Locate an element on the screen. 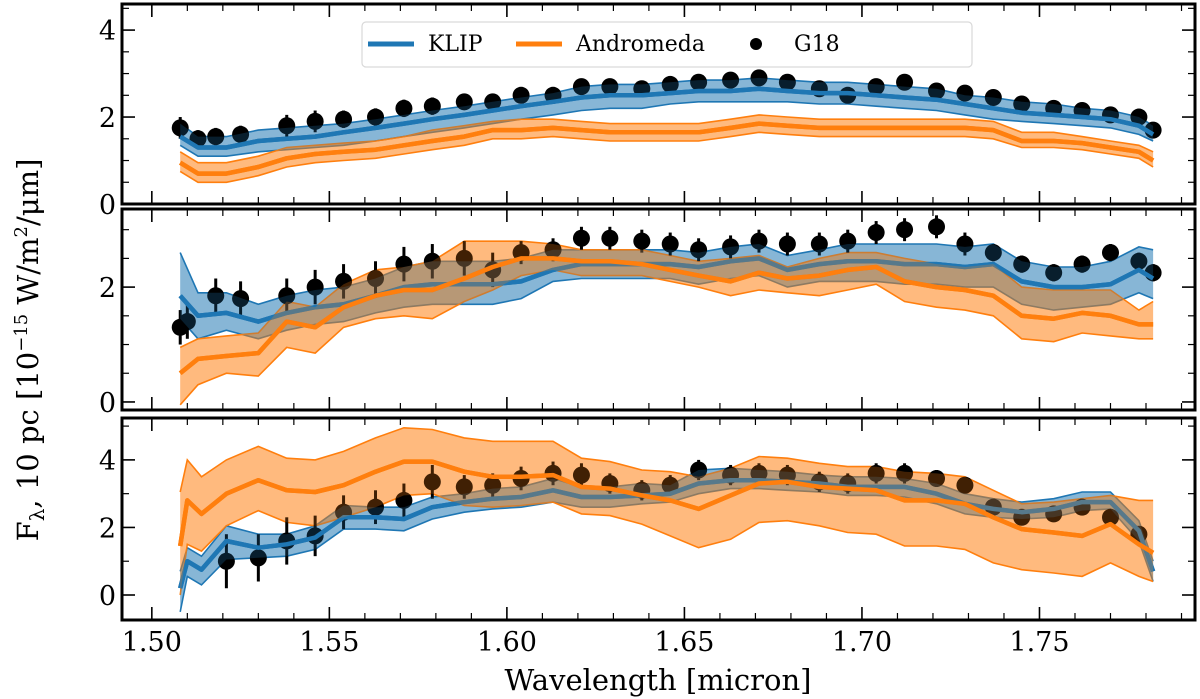  klip-upper-edge is located at coordinates (666, 519).